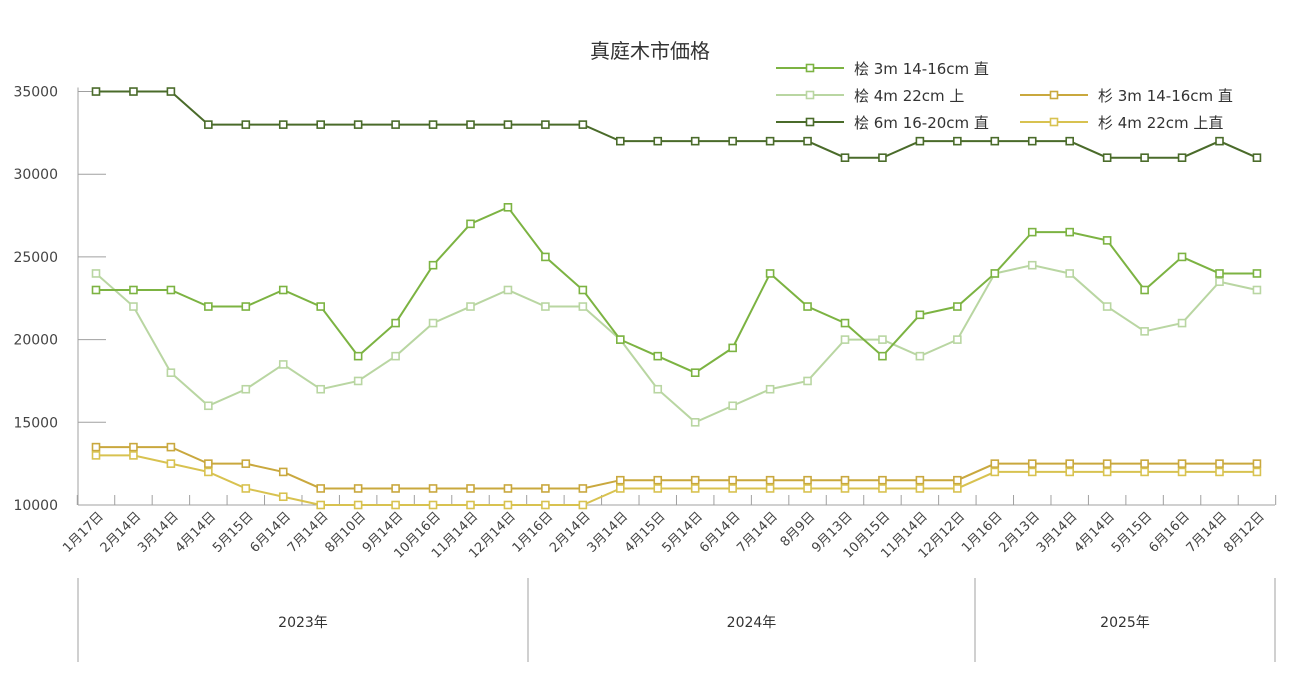 The image size is (1298, 680). Describe the element at coordinates (570, 532) in the screenshot. I see `x-tick-label: 2月14日` at that location.